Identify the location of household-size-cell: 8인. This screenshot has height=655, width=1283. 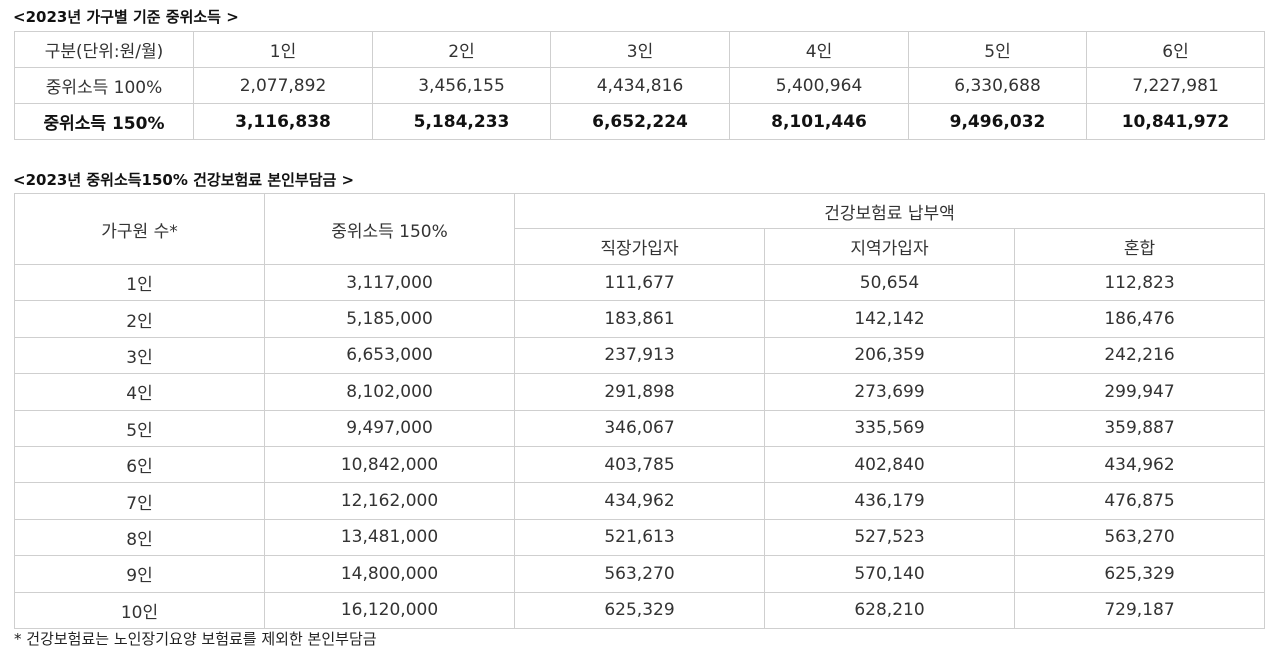
(139, 537).